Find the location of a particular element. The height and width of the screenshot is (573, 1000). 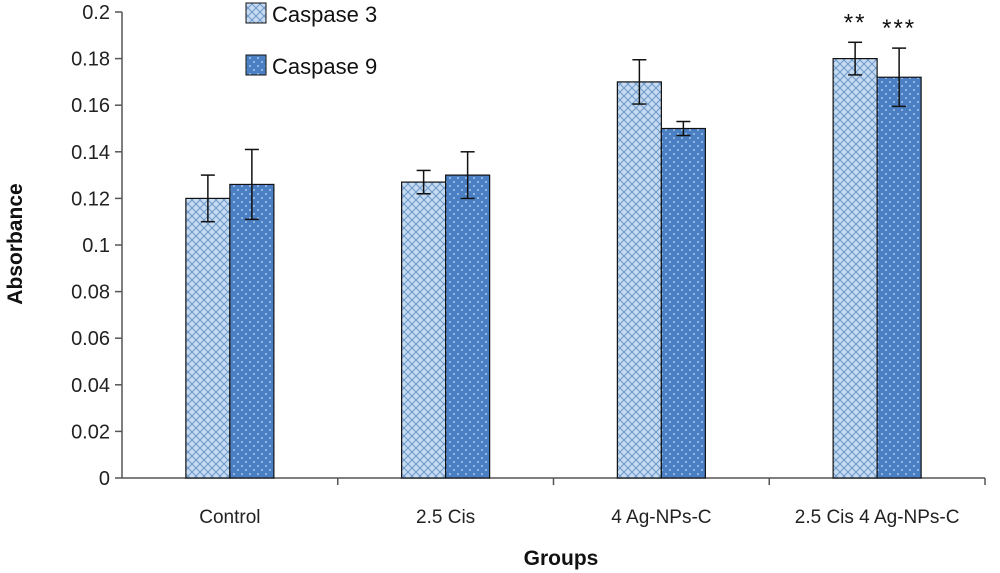

y-tick-label: 0.06 is located at coordinates (90, 339).